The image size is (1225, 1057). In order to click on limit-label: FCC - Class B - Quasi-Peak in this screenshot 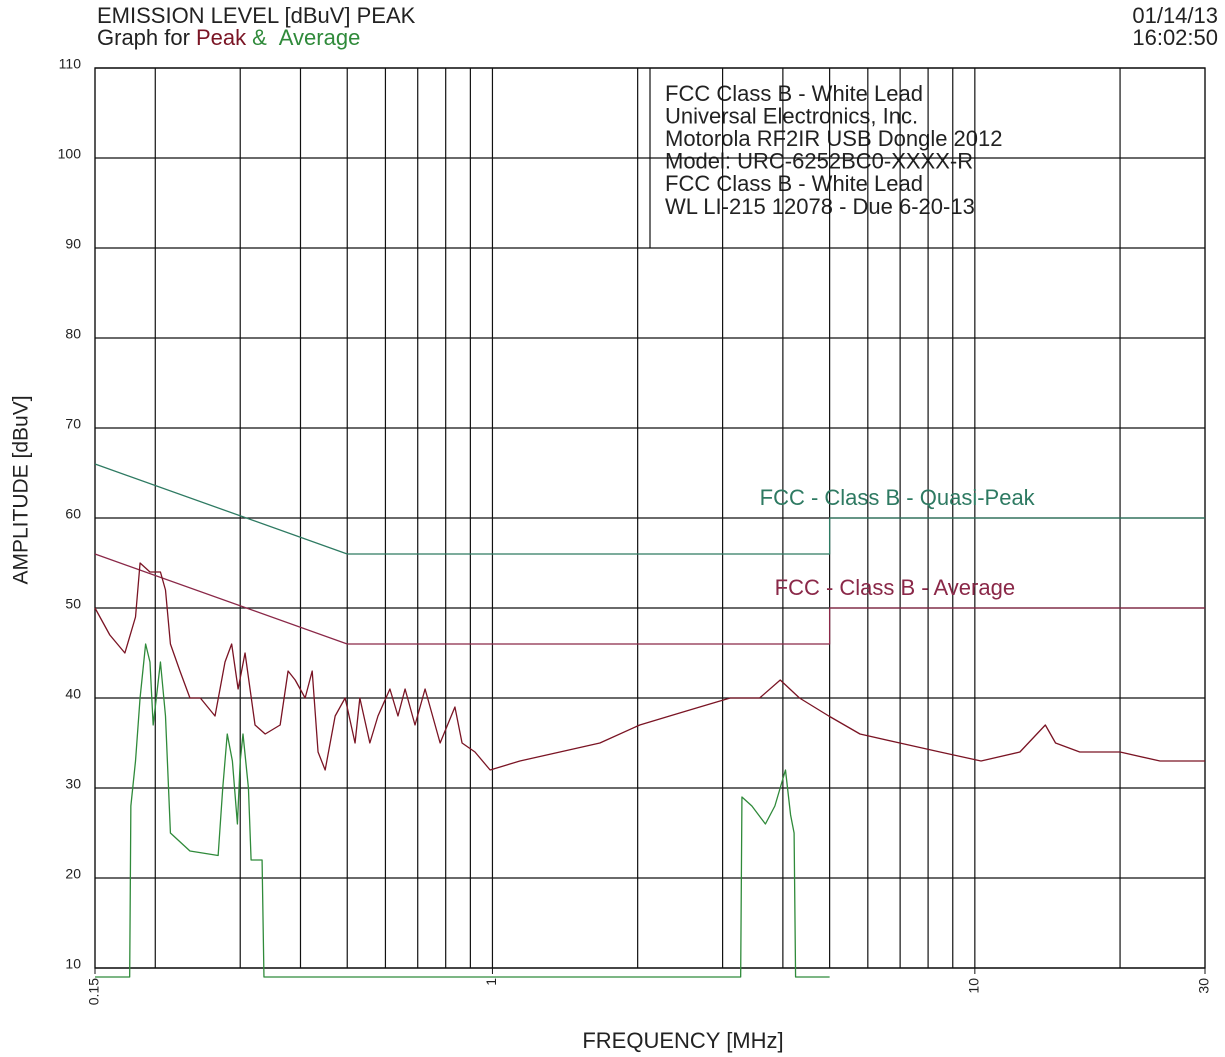, I will do `click(898, 497)`.